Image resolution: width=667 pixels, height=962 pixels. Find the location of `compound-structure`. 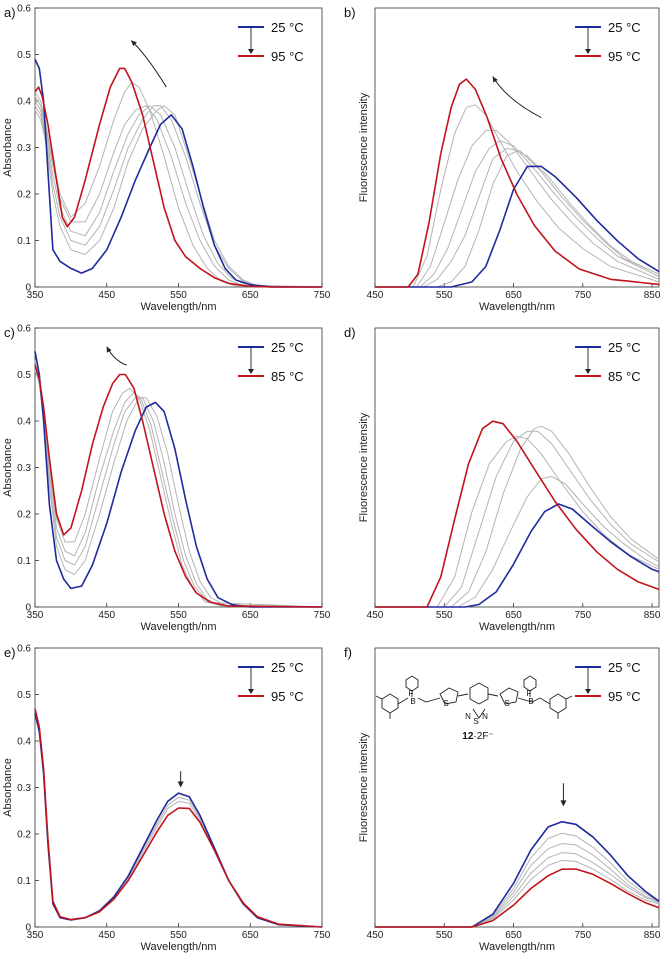

compound-structure is located at coordinates (474, 697).